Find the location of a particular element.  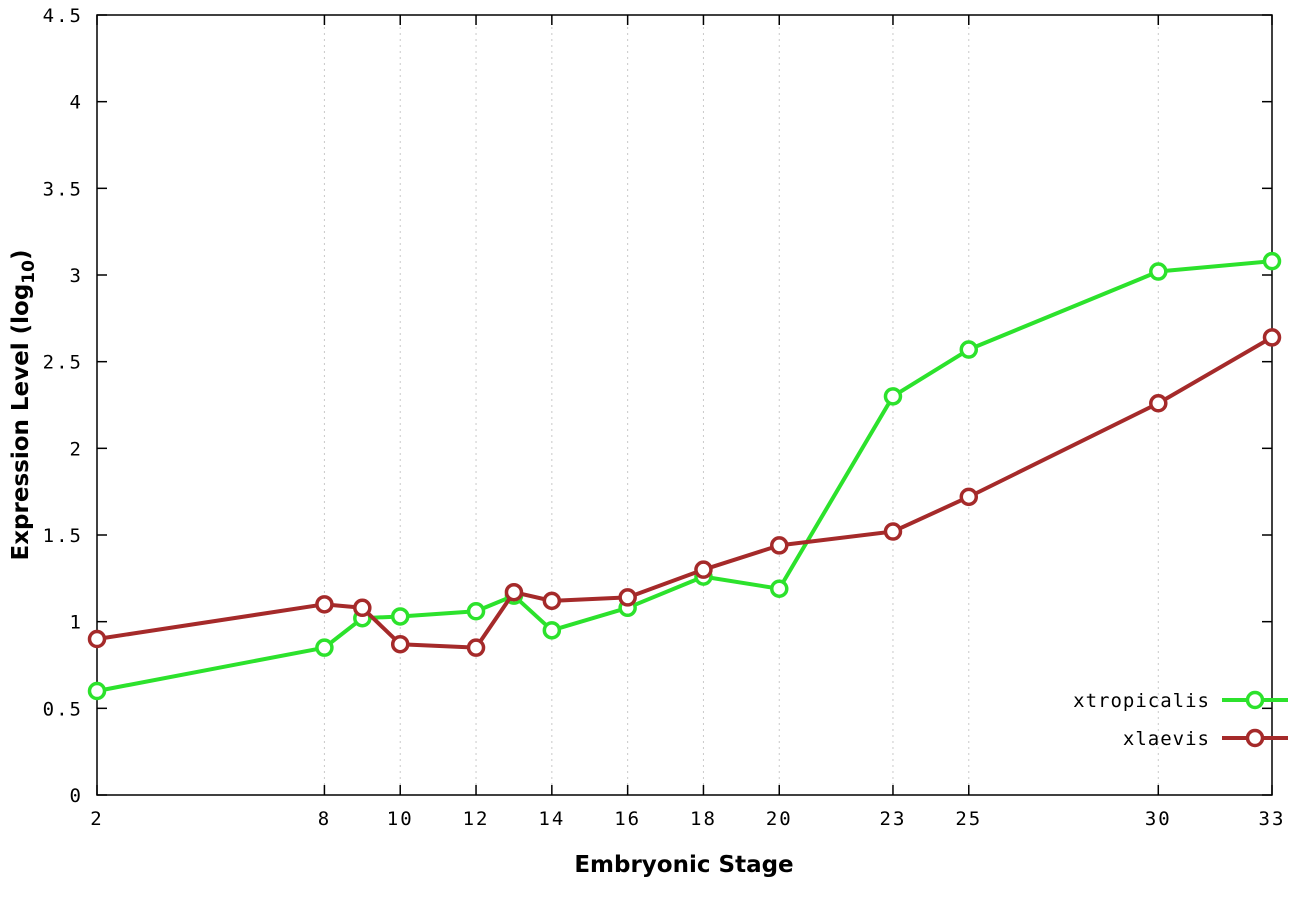

x-tick-label: 25 is located at coordinates (968, 819).